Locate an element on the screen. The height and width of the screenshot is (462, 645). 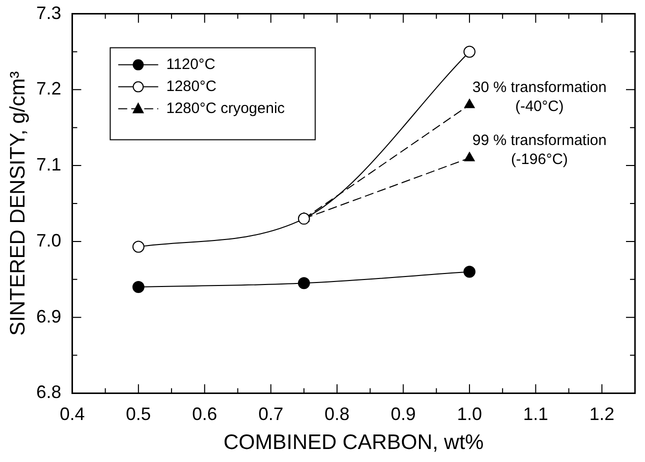
y-tick-label: 7.0 is located at coordinates (49, 240).